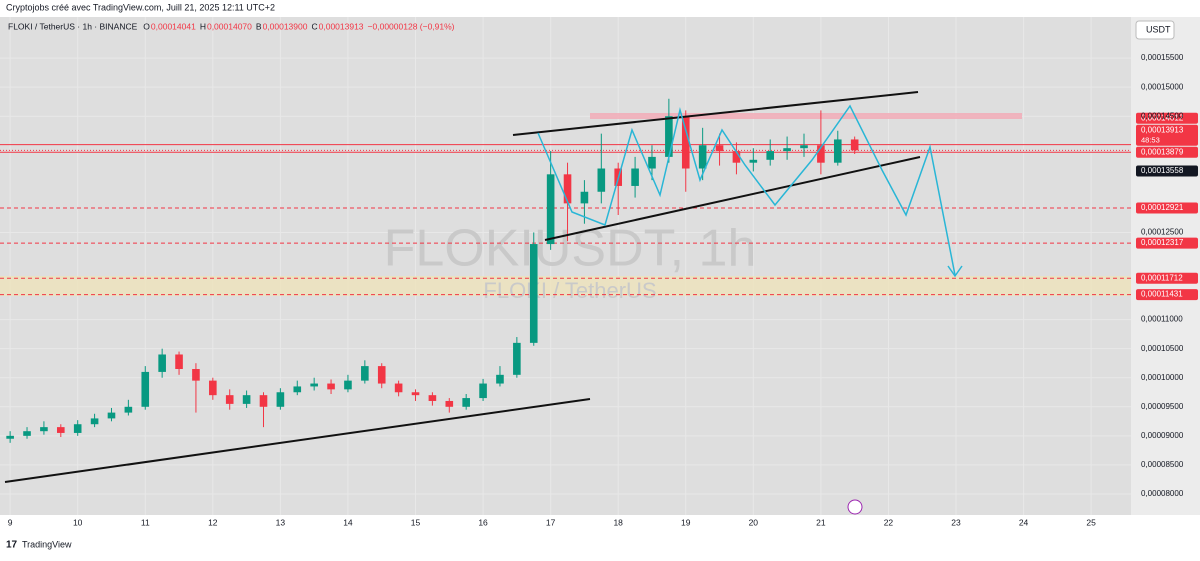  Describe the element at coordinates (686, 522) in the screenshot. I see `x-tick-label: 19` at that location.